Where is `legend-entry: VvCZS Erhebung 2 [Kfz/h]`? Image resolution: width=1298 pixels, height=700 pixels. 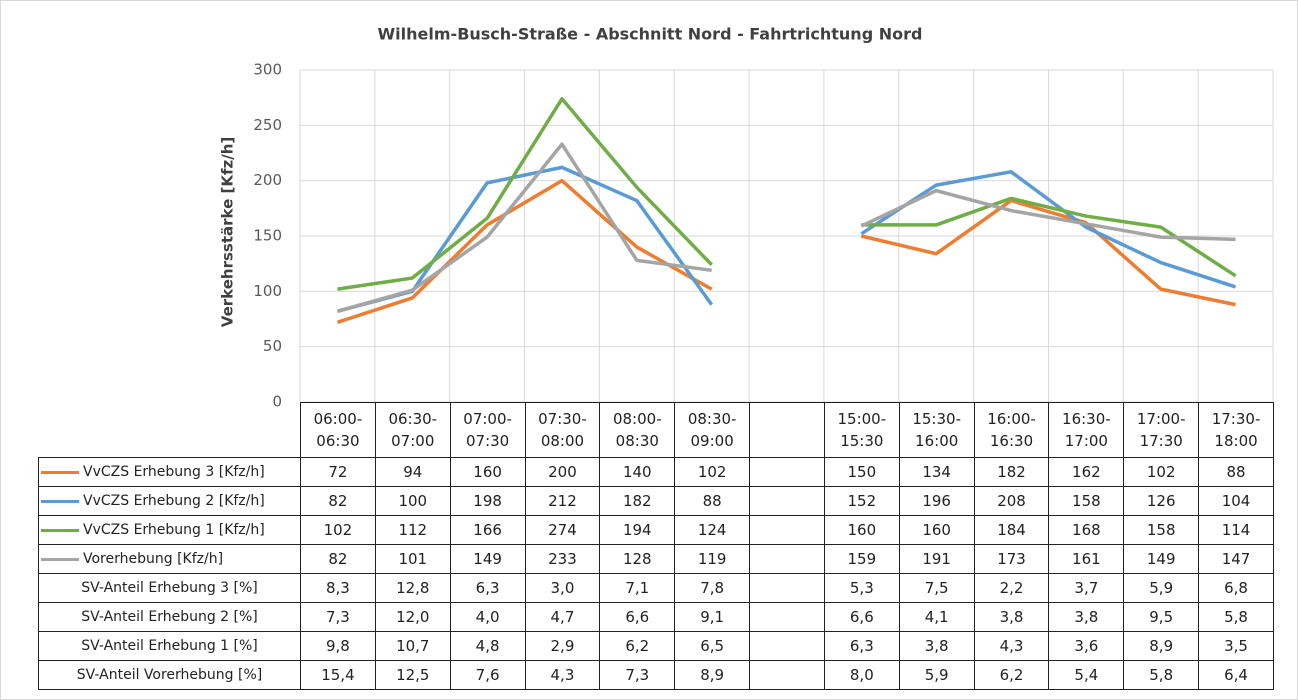 legend-entry: VvCZS Erhebung 2 [Kfz/h] is located at coordinates (169, 501).